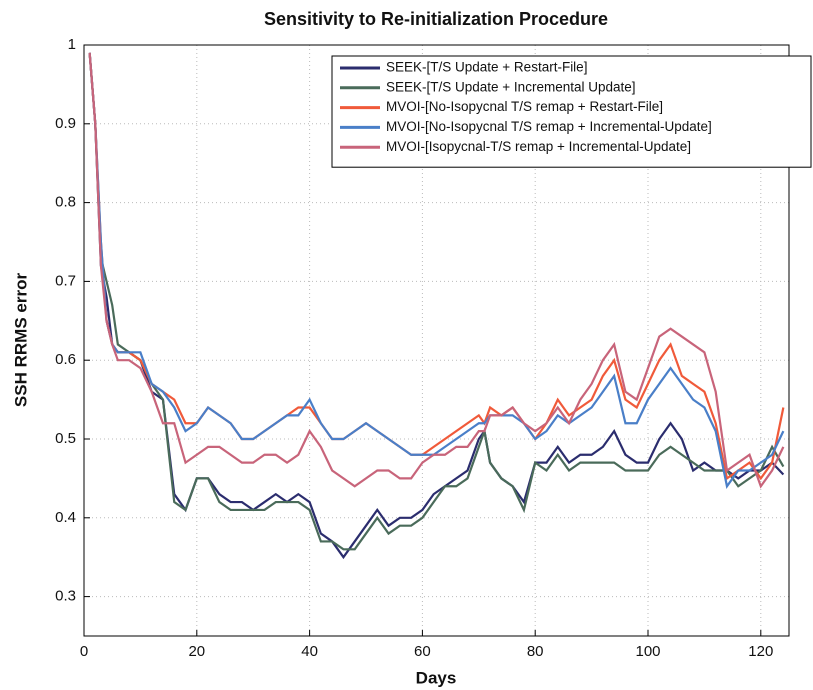 The height and width of the screenshot is (690, 813). Describe the element at coordinates (65, 596) in the screenshot. I see `y-tick-label: 0.3` at that location.